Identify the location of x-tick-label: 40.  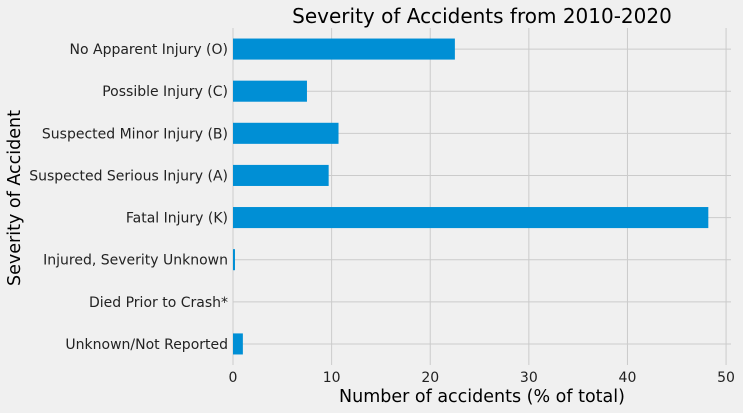
(628, 378).